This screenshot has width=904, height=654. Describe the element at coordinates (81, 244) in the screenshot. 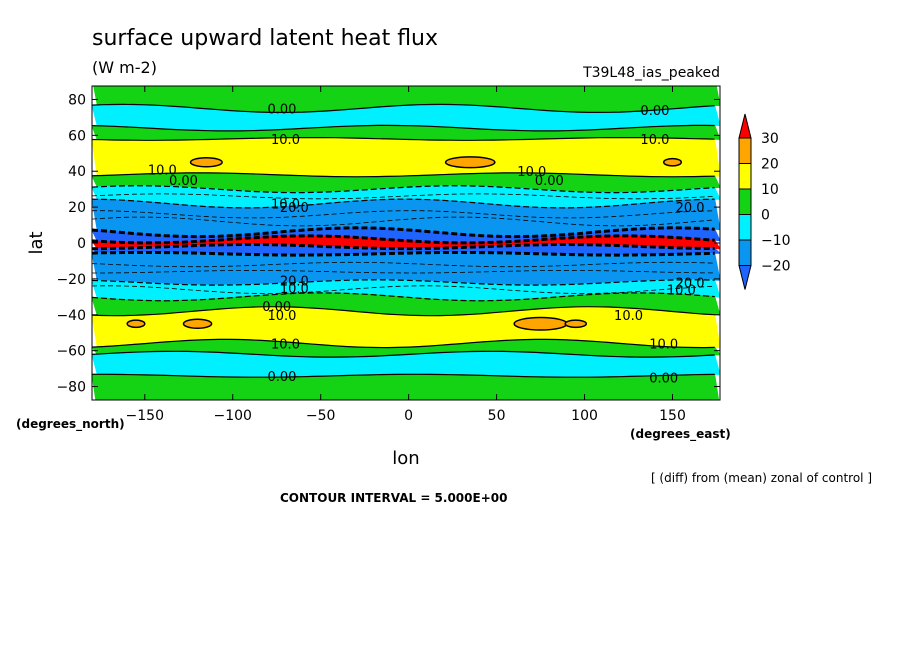

I see `y-tick-label: 0` at that location.